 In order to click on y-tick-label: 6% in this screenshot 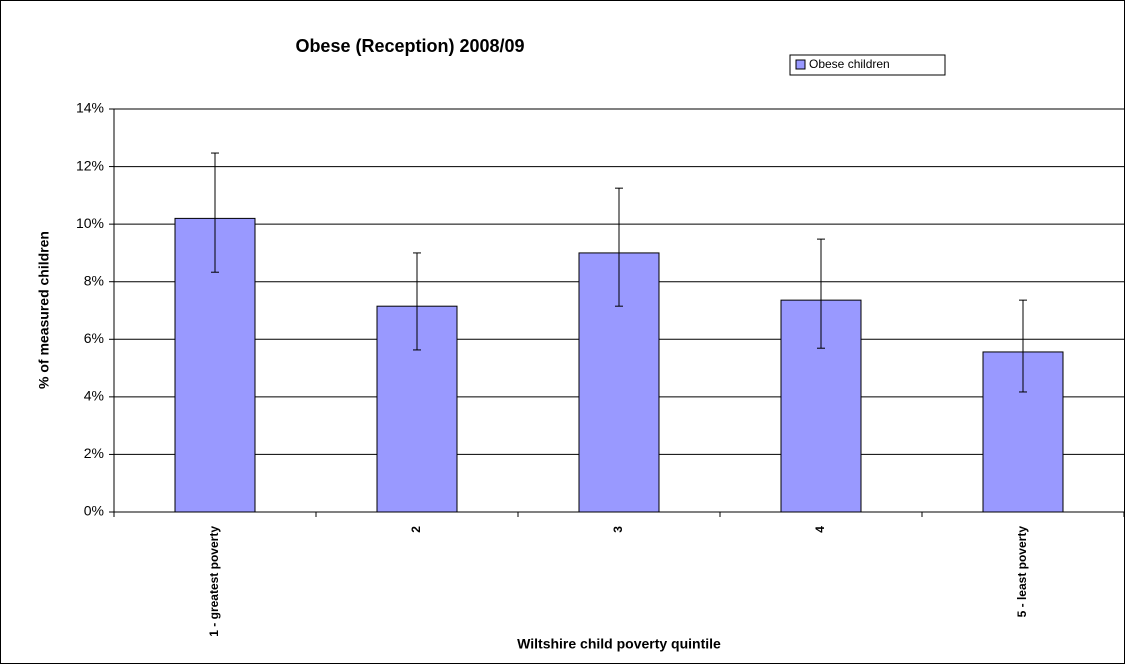, I will do `click(94, 338)`.